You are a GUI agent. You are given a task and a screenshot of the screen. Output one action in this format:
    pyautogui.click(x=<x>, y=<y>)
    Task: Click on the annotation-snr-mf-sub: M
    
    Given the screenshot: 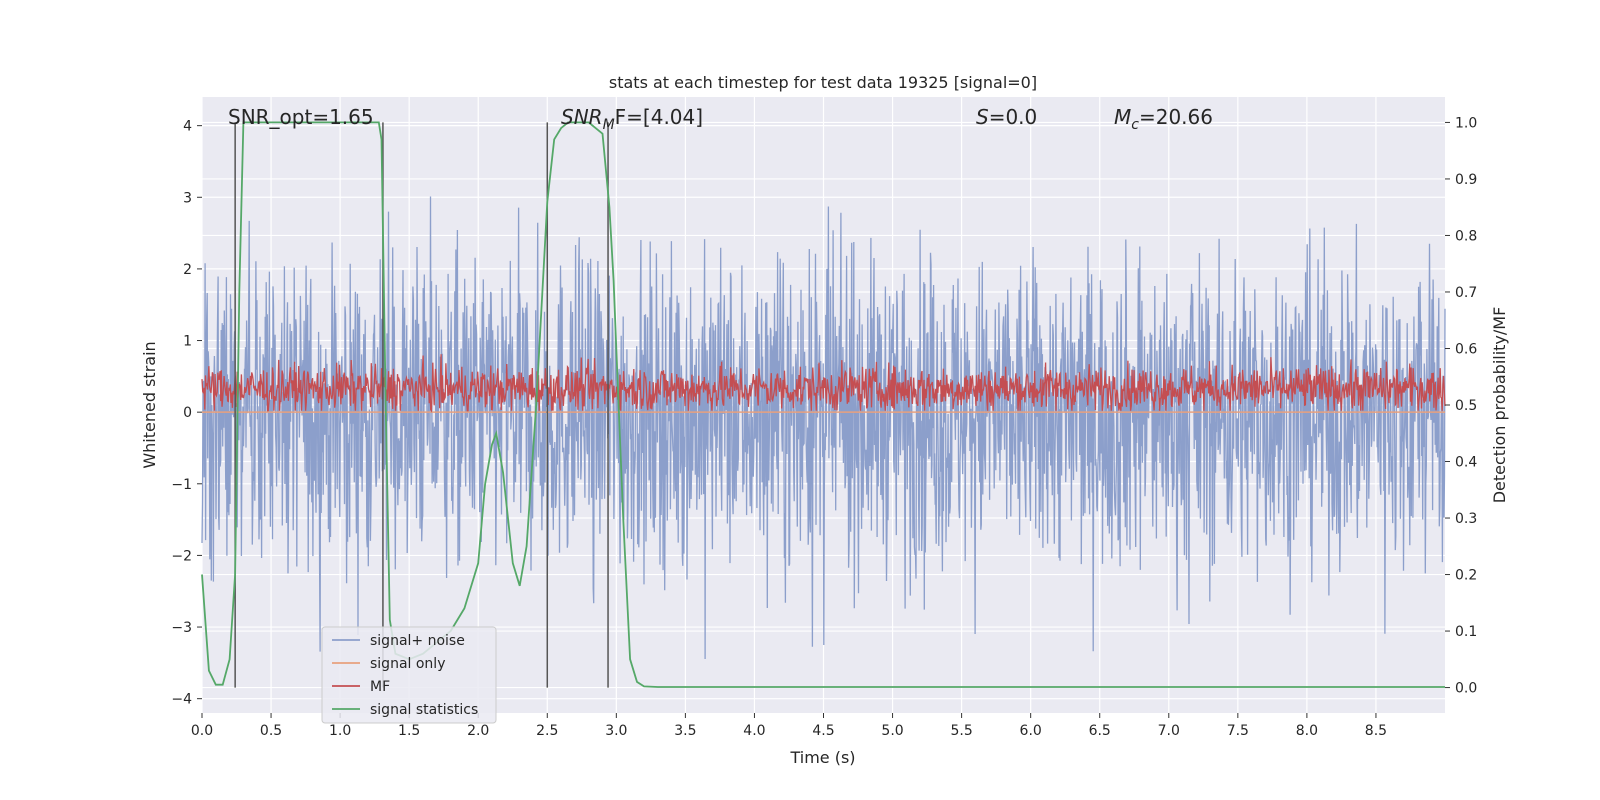 What is the action you would take?
    pyautogui.click(x=609, y=125)
    